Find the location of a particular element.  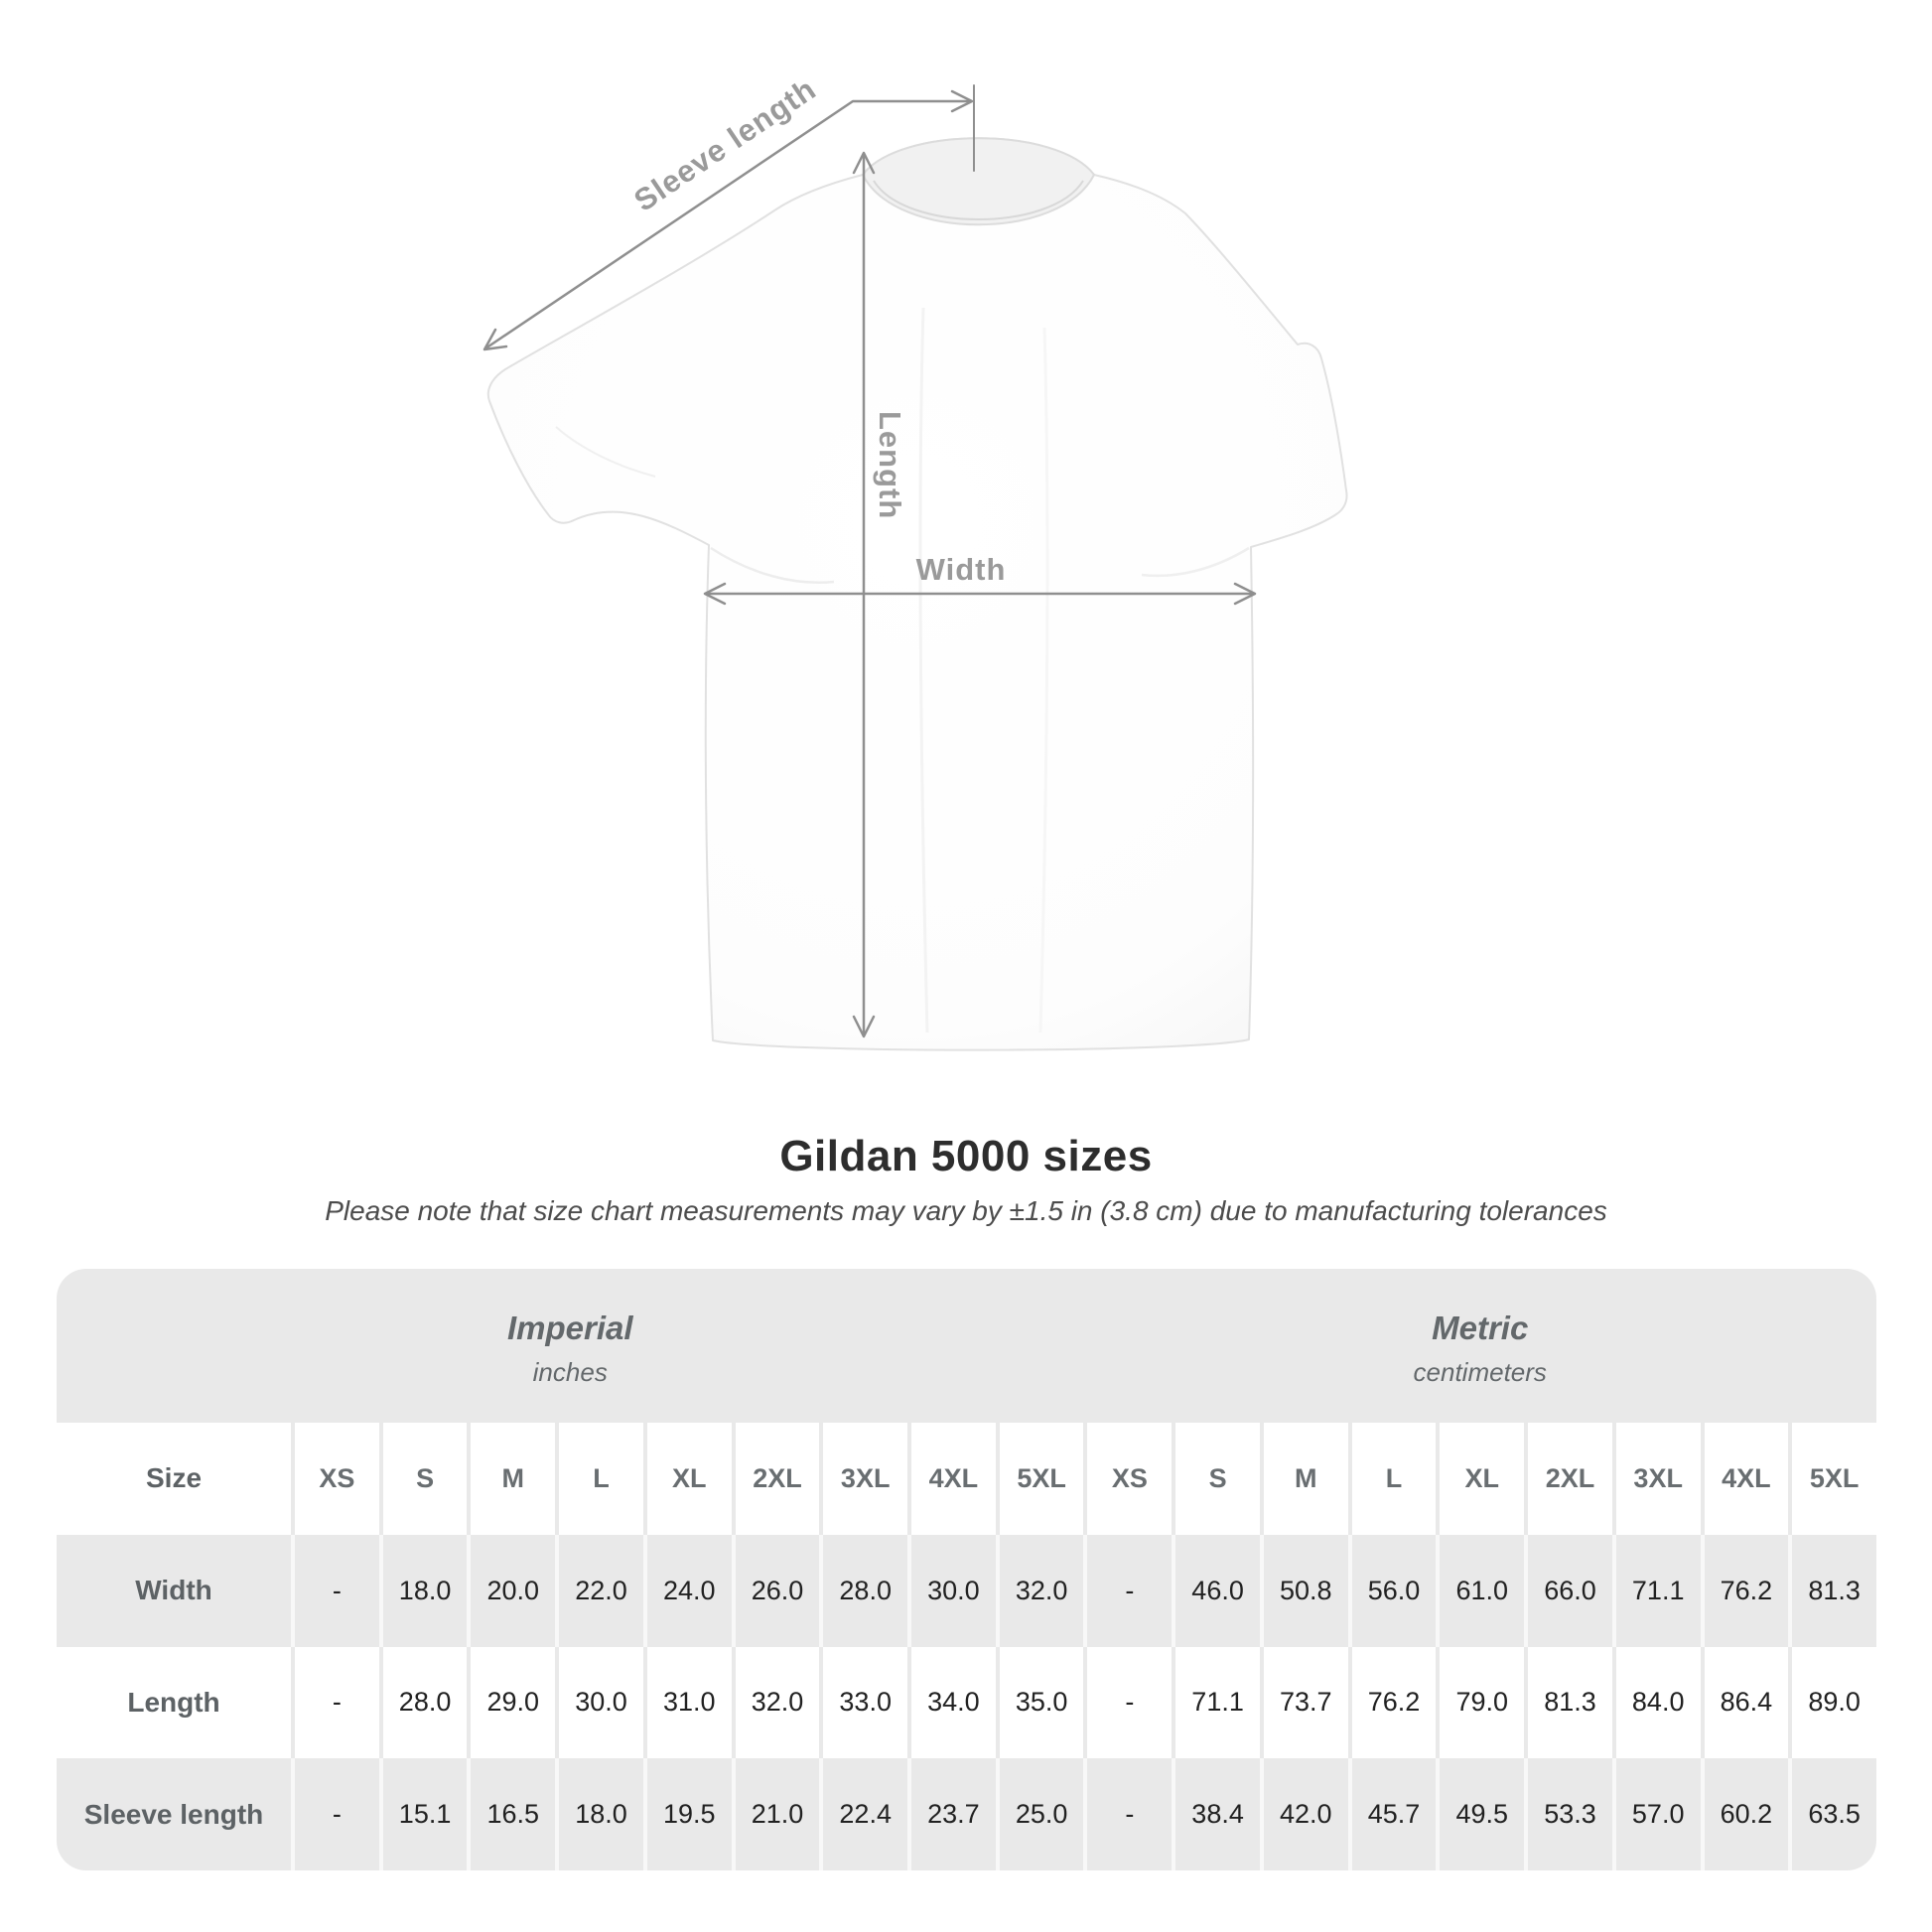

page-title: Gildan 5000 sizes is located at coordinates (966, 1156).